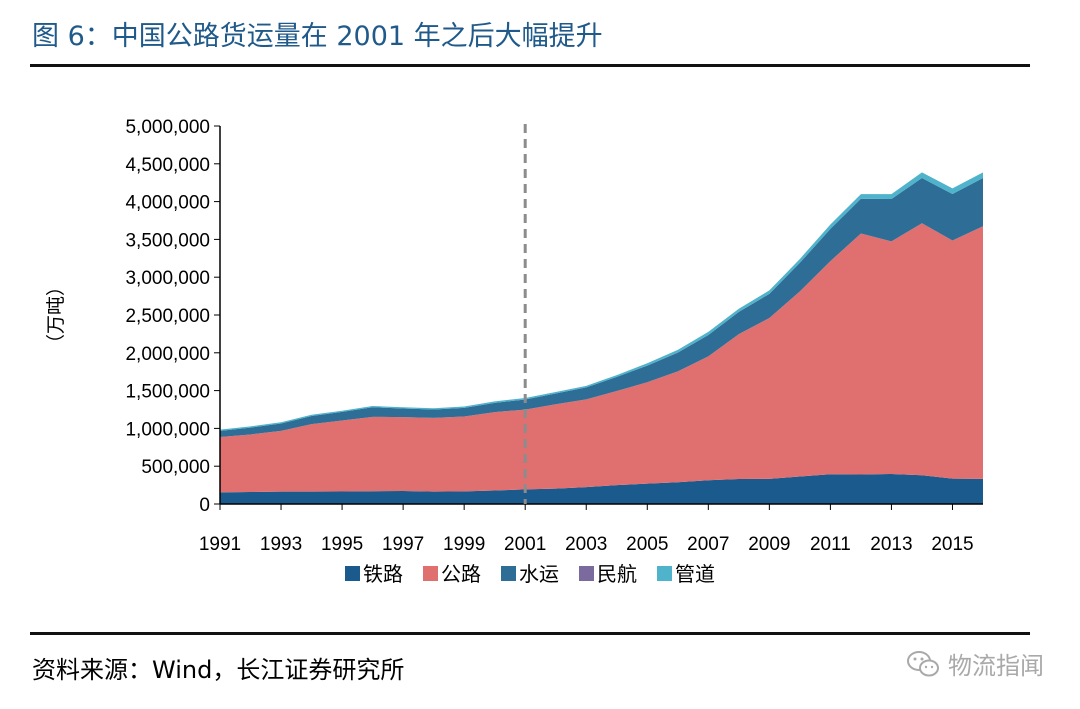  What do you see at coordinates (281, 544) in the screenshot?
I see `x-tick-label: 1993` at bounding box center [281, 544].